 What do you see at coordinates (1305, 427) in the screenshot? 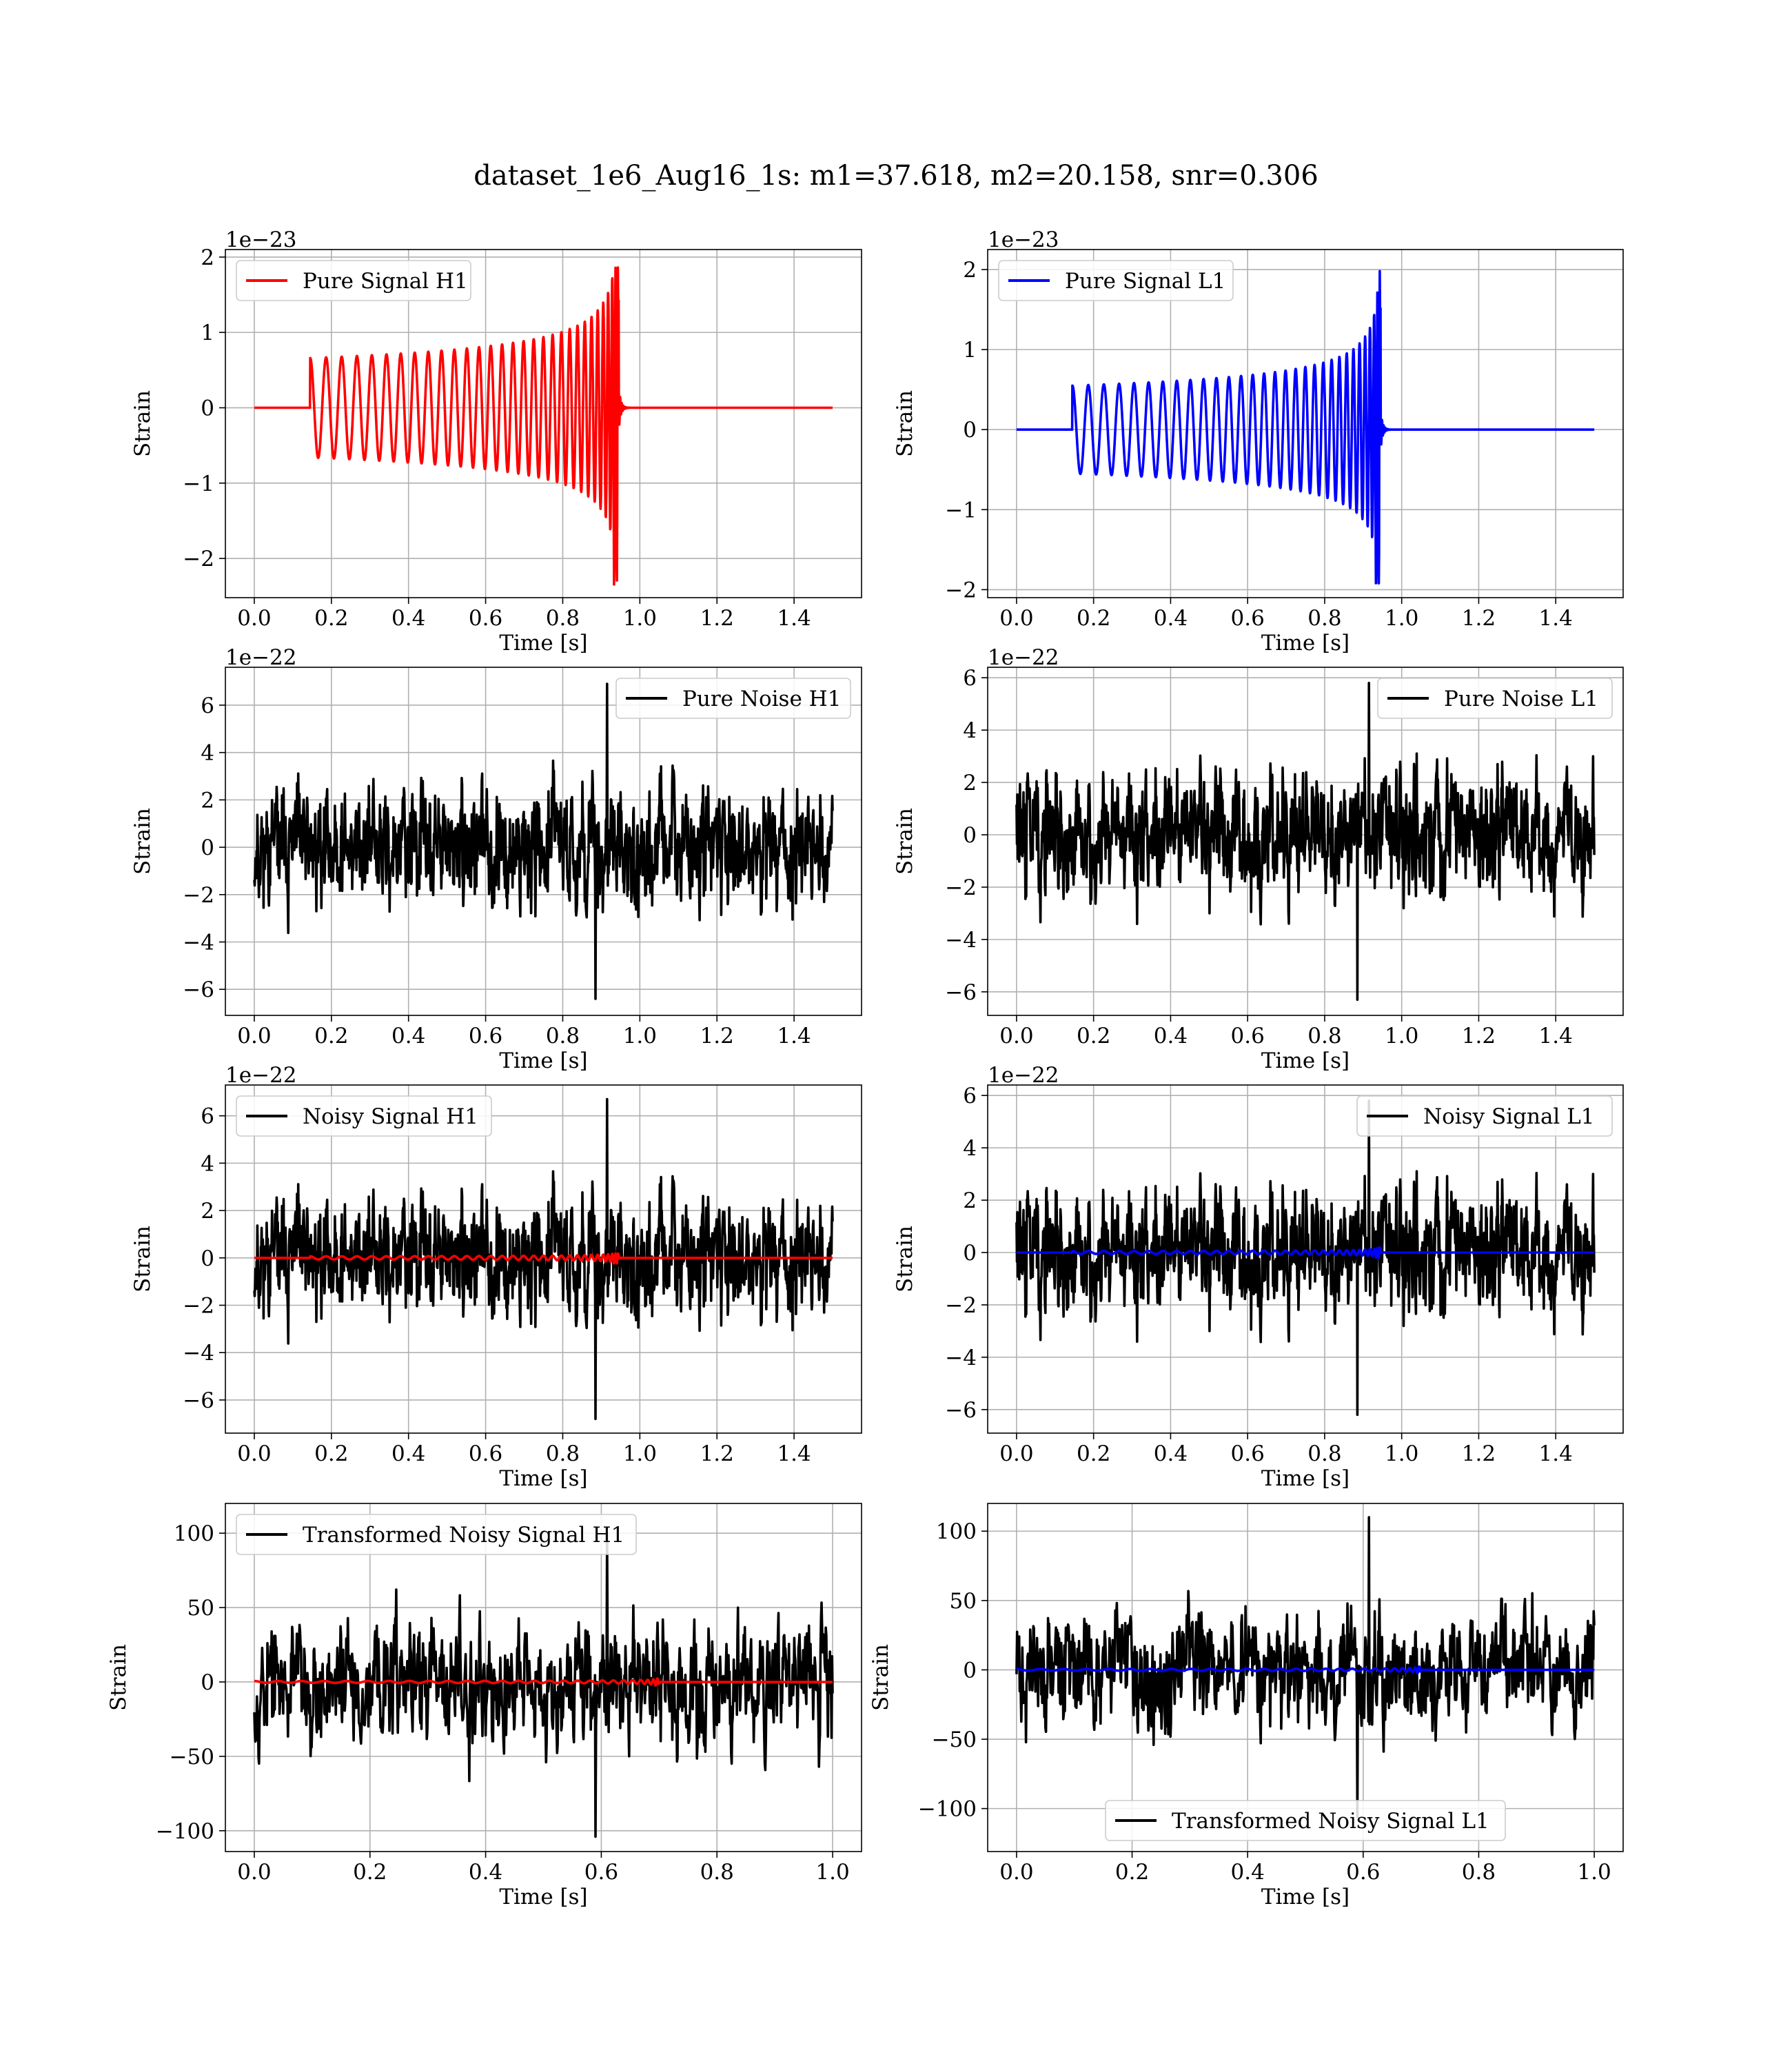
I see `pure-signal-l1-plot-area` at bounding box center [1305, 427].